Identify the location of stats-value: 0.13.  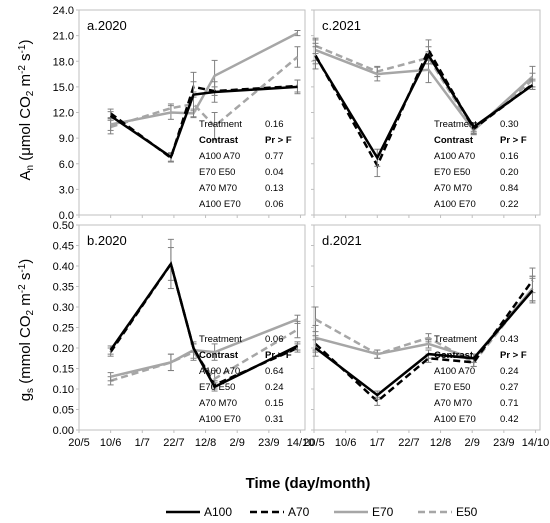
(274, 188).